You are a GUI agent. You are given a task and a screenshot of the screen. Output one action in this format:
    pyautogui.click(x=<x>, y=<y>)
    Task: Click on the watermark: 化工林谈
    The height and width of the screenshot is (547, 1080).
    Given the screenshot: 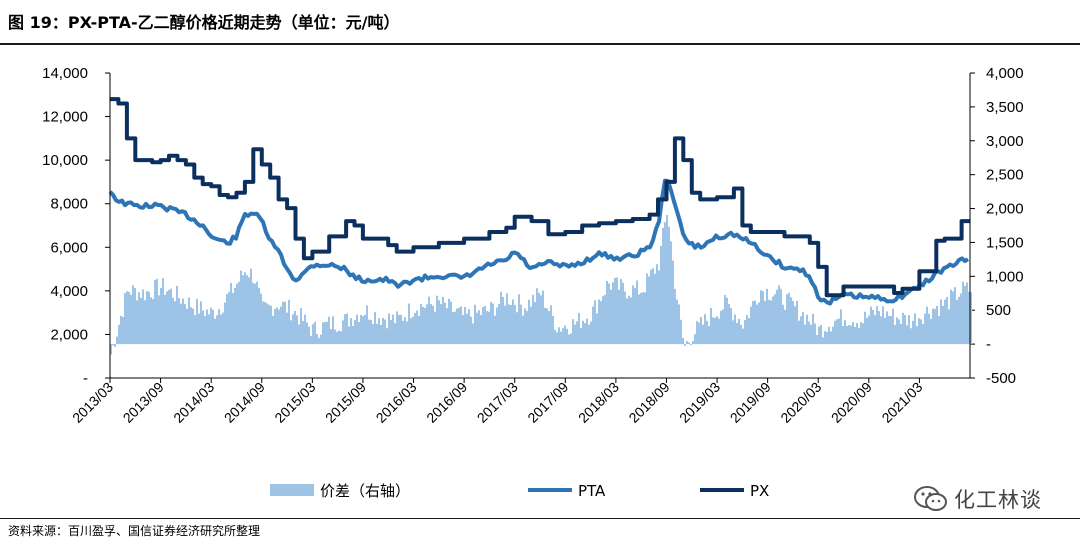 What is the action you would take?
    pyautogui.click(x=978, y=499)
    